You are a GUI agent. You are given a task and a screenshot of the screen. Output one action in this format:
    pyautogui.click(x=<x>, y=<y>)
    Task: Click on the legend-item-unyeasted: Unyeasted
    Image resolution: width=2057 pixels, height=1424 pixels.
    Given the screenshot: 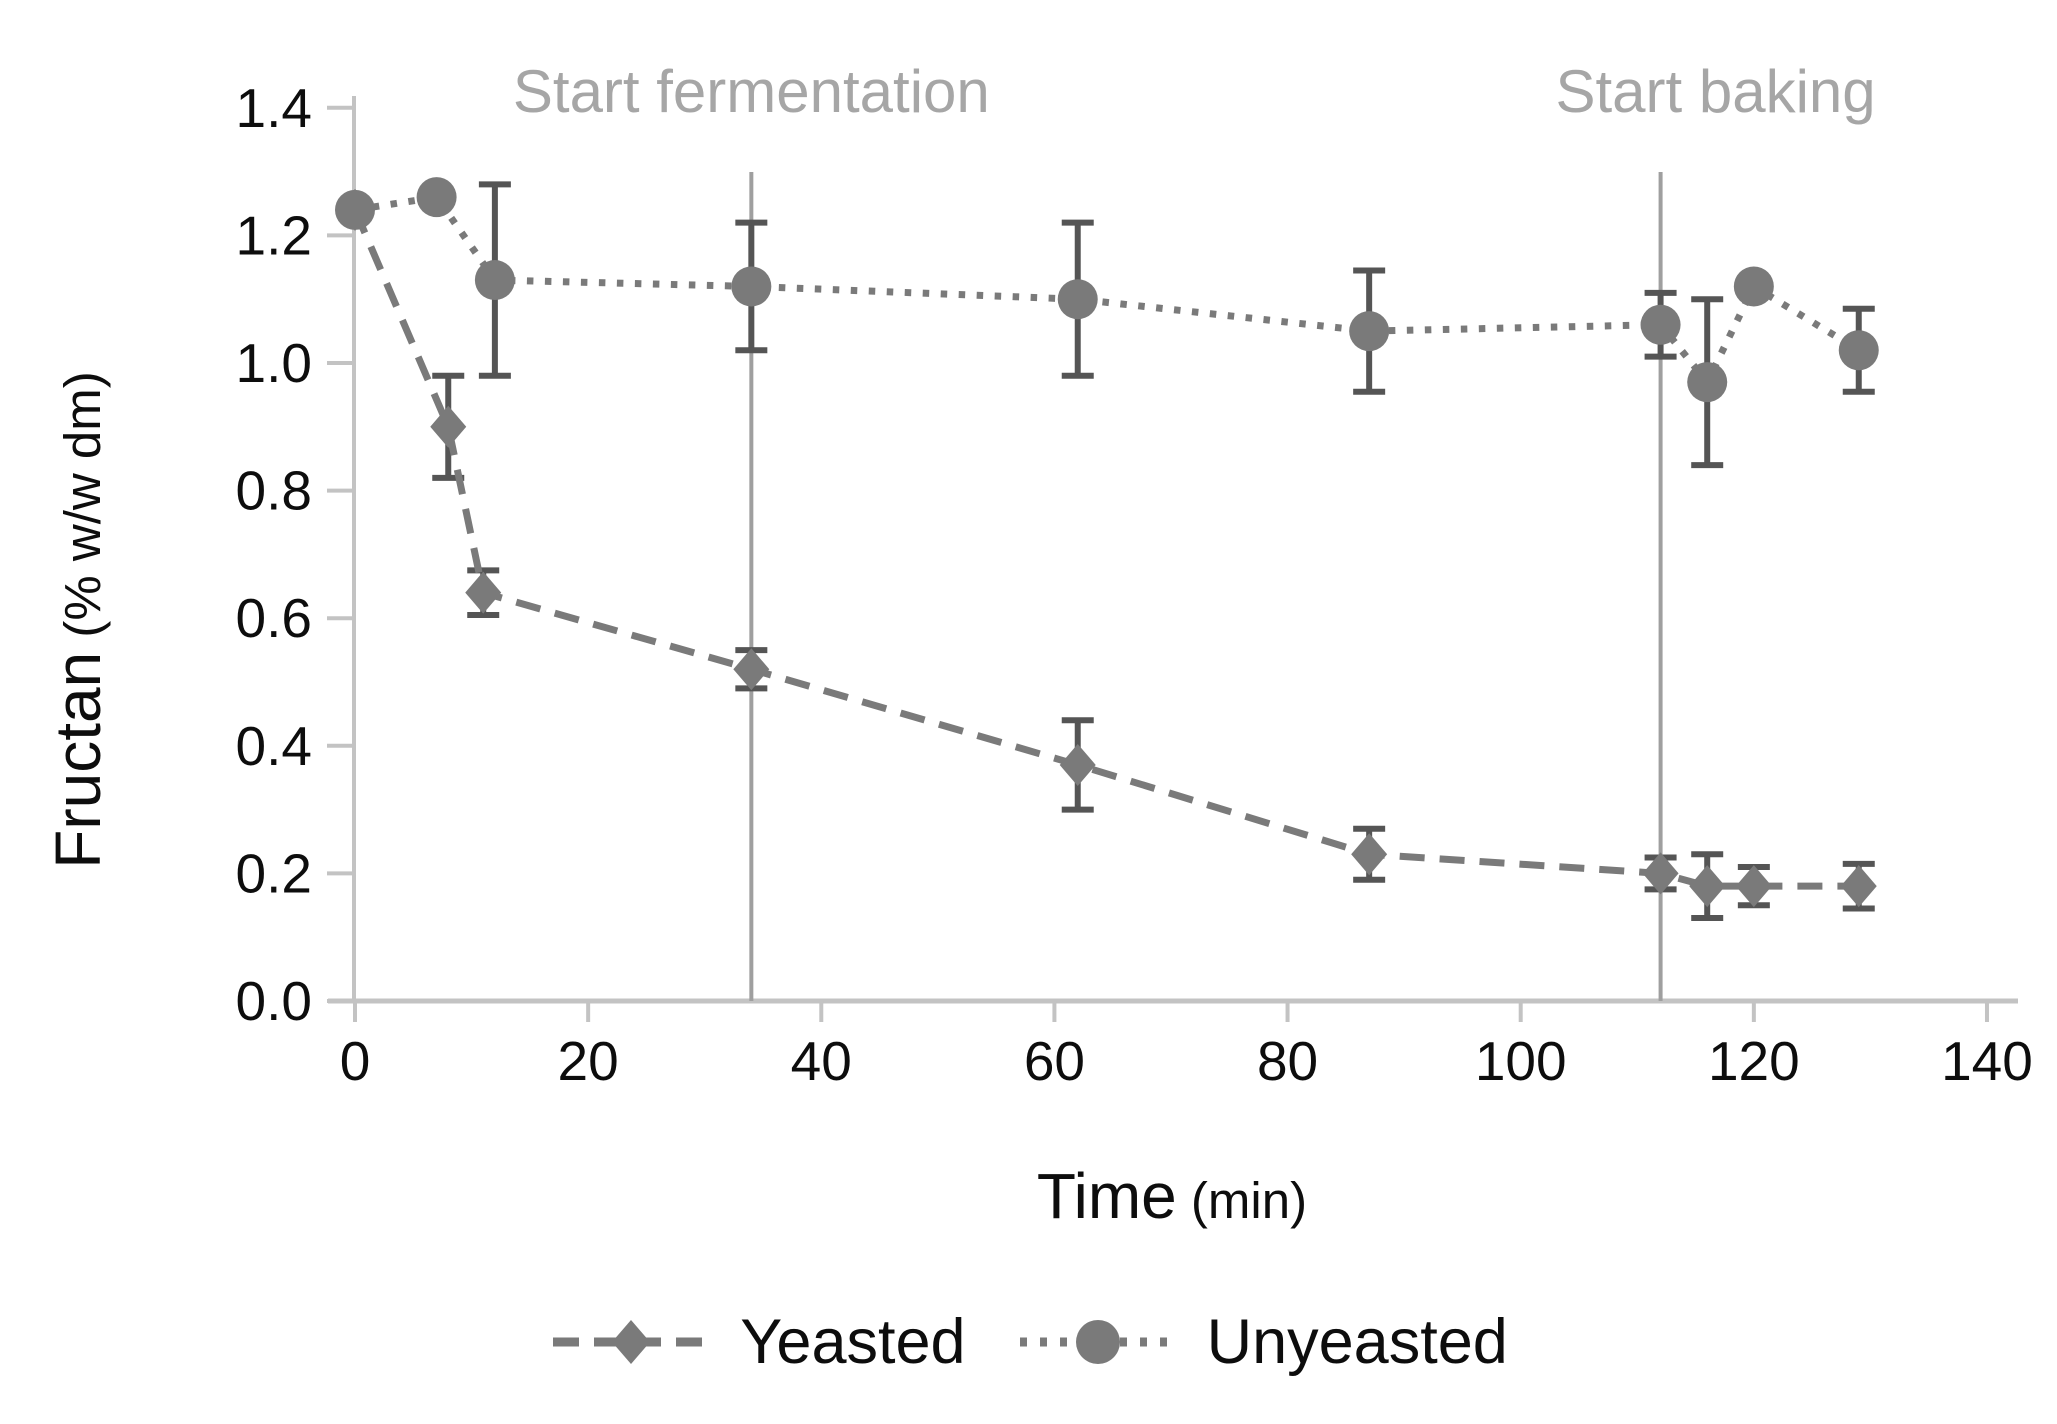 What is the action you would take?
    pyautogui.click(x=1262, y=1342)
    